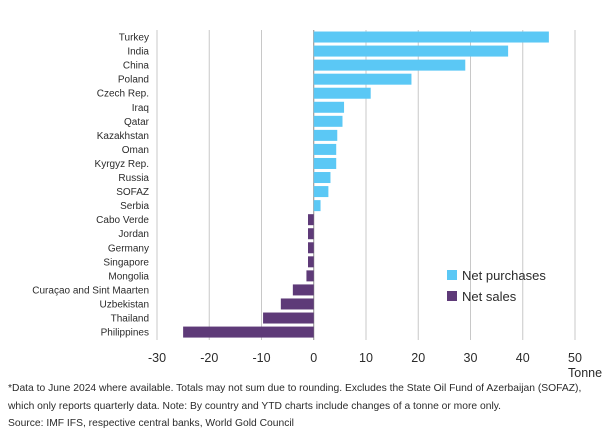  What do you see at coordinates (418, 358) in the screenshot?
I see `x-tick-label: 20` at bounding box center [418, 358].